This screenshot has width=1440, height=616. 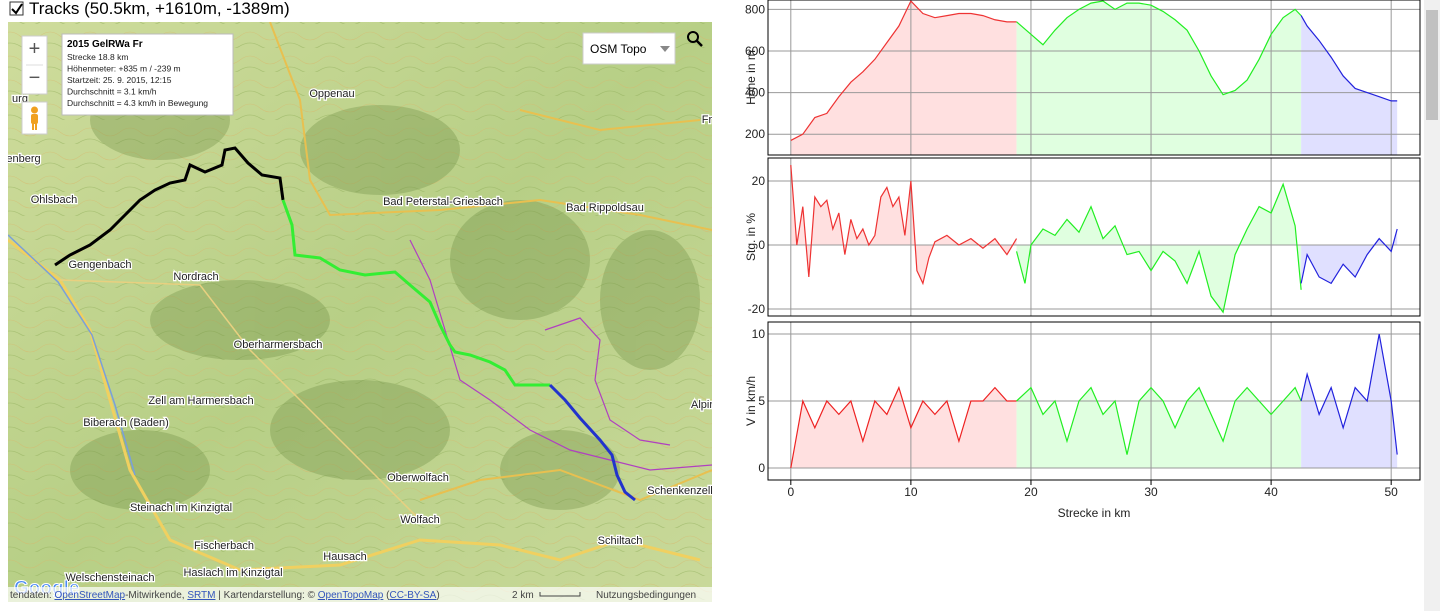 What do you see at coordinates (759, 334) in the screenshot?
I see `y-tick-label: 10` at bounding box center [759, 334].